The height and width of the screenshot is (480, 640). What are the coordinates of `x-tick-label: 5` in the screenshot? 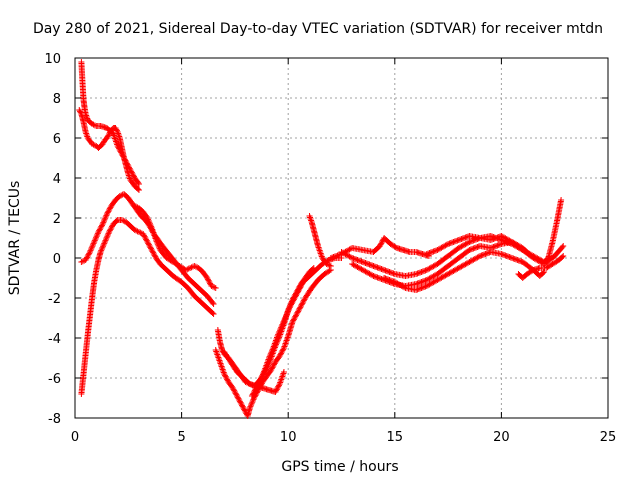 It's located at (181, 437).